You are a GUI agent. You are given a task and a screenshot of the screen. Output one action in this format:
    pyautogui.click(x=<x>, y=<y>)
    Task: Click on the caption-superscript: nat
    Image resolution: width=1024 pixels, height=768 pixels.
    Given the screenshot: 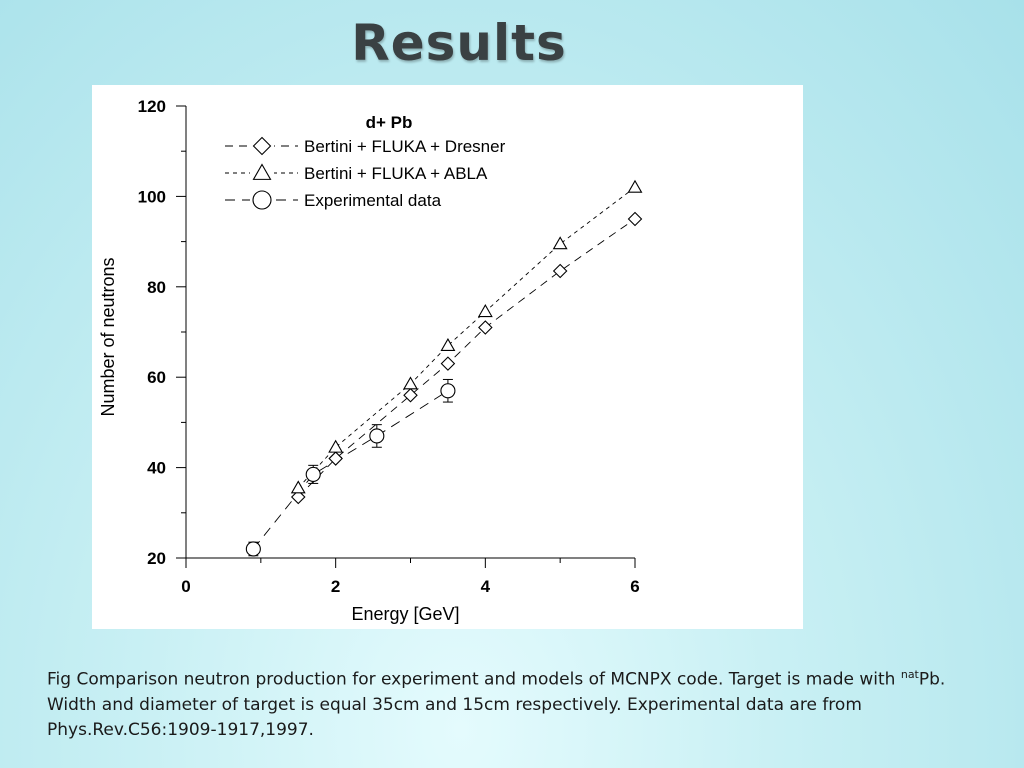 What is the action you would take?
    pyautogui.click(x=909, y=674)
    